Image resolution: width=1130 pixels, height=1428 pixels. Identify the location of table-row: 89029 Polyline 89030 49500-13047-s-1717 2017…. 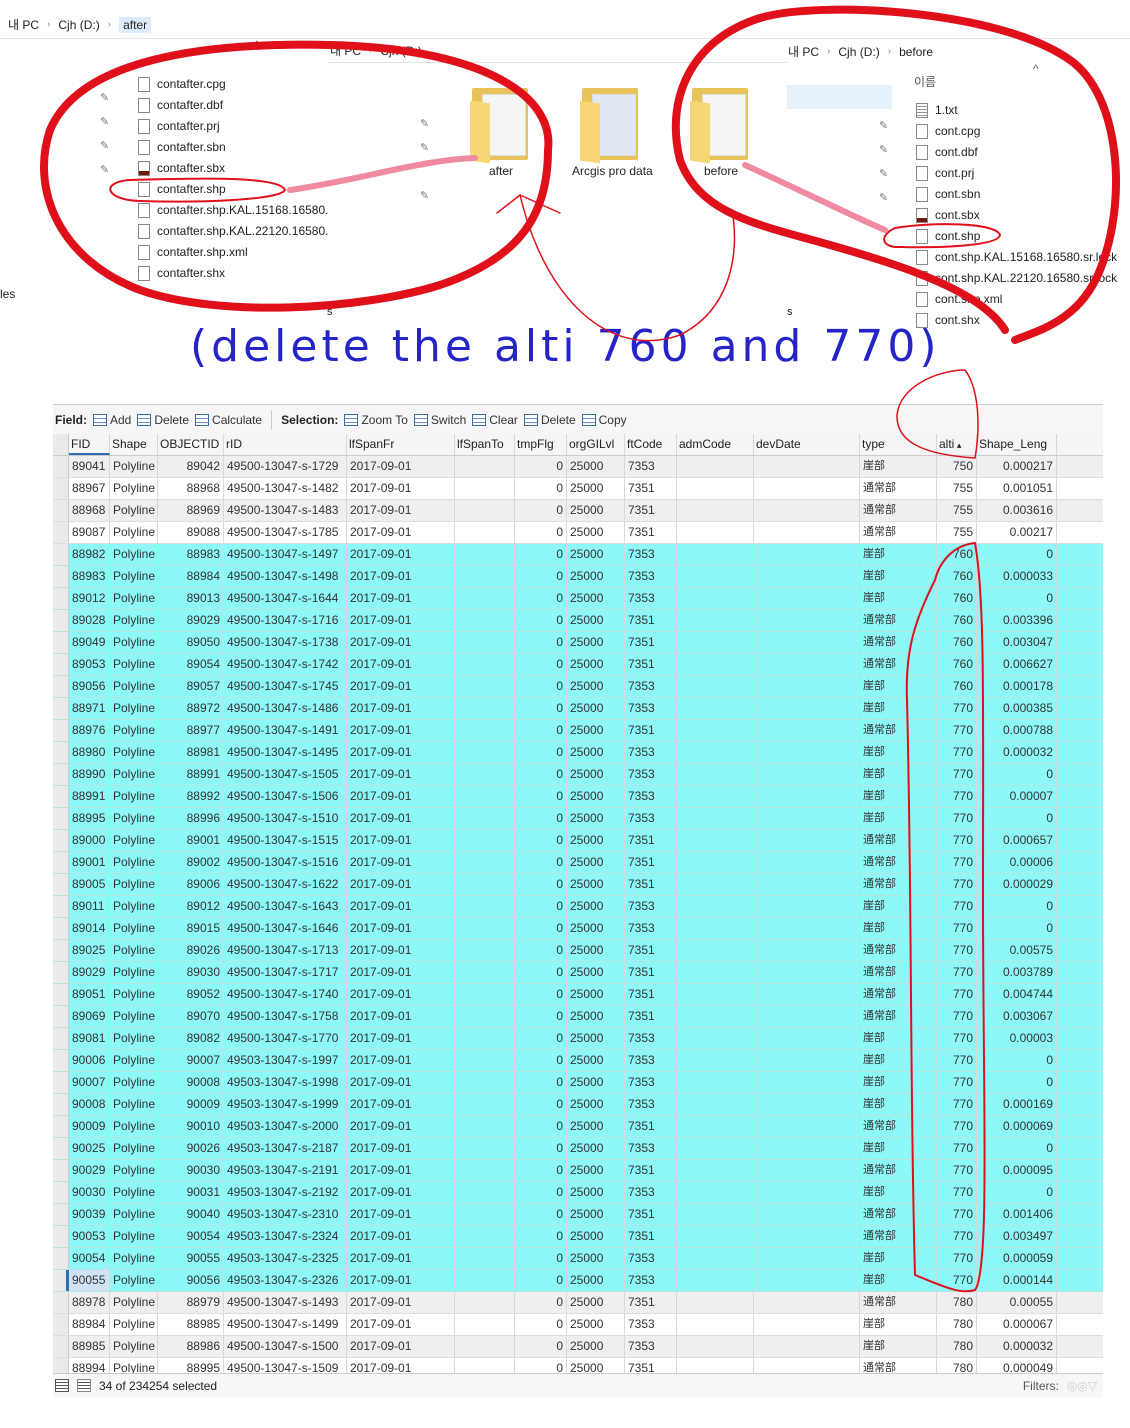
(578, 973).